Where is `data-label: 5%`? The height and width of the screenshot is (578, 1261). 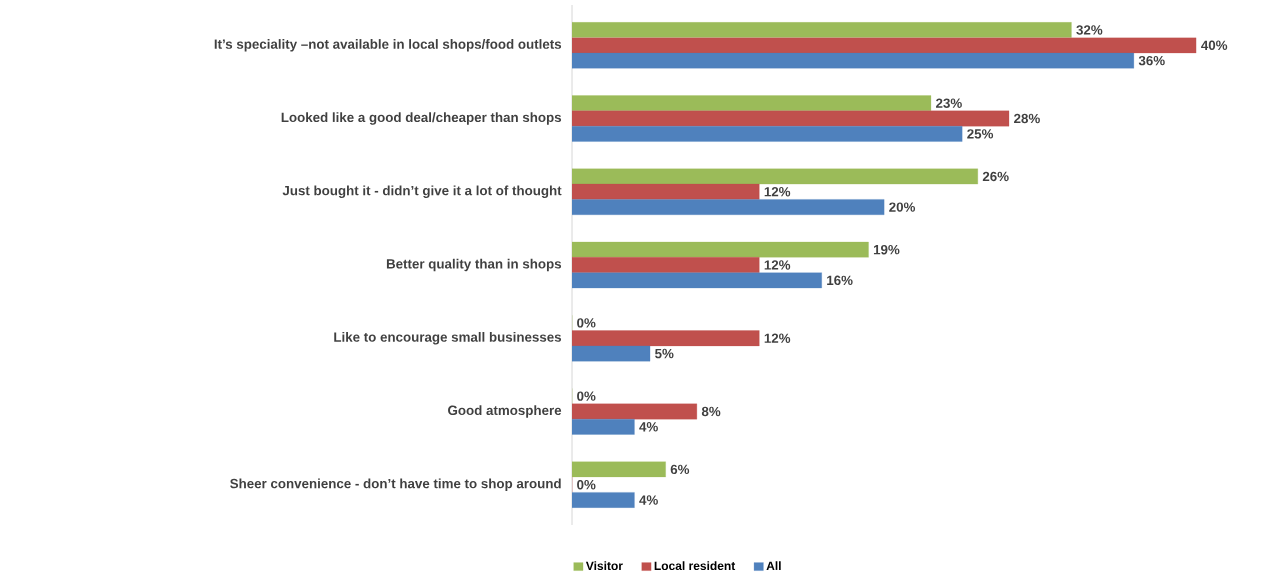 data-label: 5% is located at coordinates (664, 353).